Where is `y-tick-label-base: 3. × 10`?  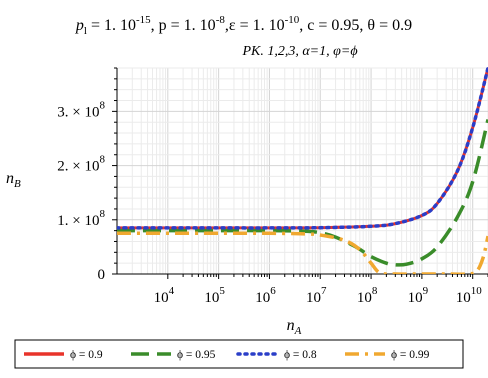
y-tick-label-base: 3. × 10 is located at coordinates (78, 112).